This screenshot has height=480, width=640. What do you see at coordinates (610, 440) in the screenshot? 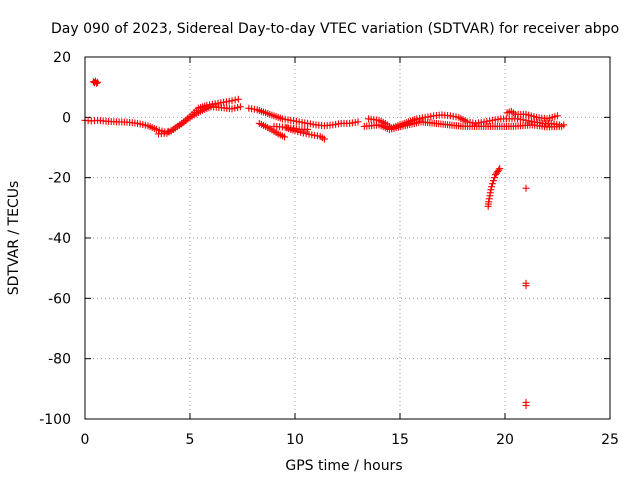
I see `x-tick-label: 25` at bounding box center [610, 440].